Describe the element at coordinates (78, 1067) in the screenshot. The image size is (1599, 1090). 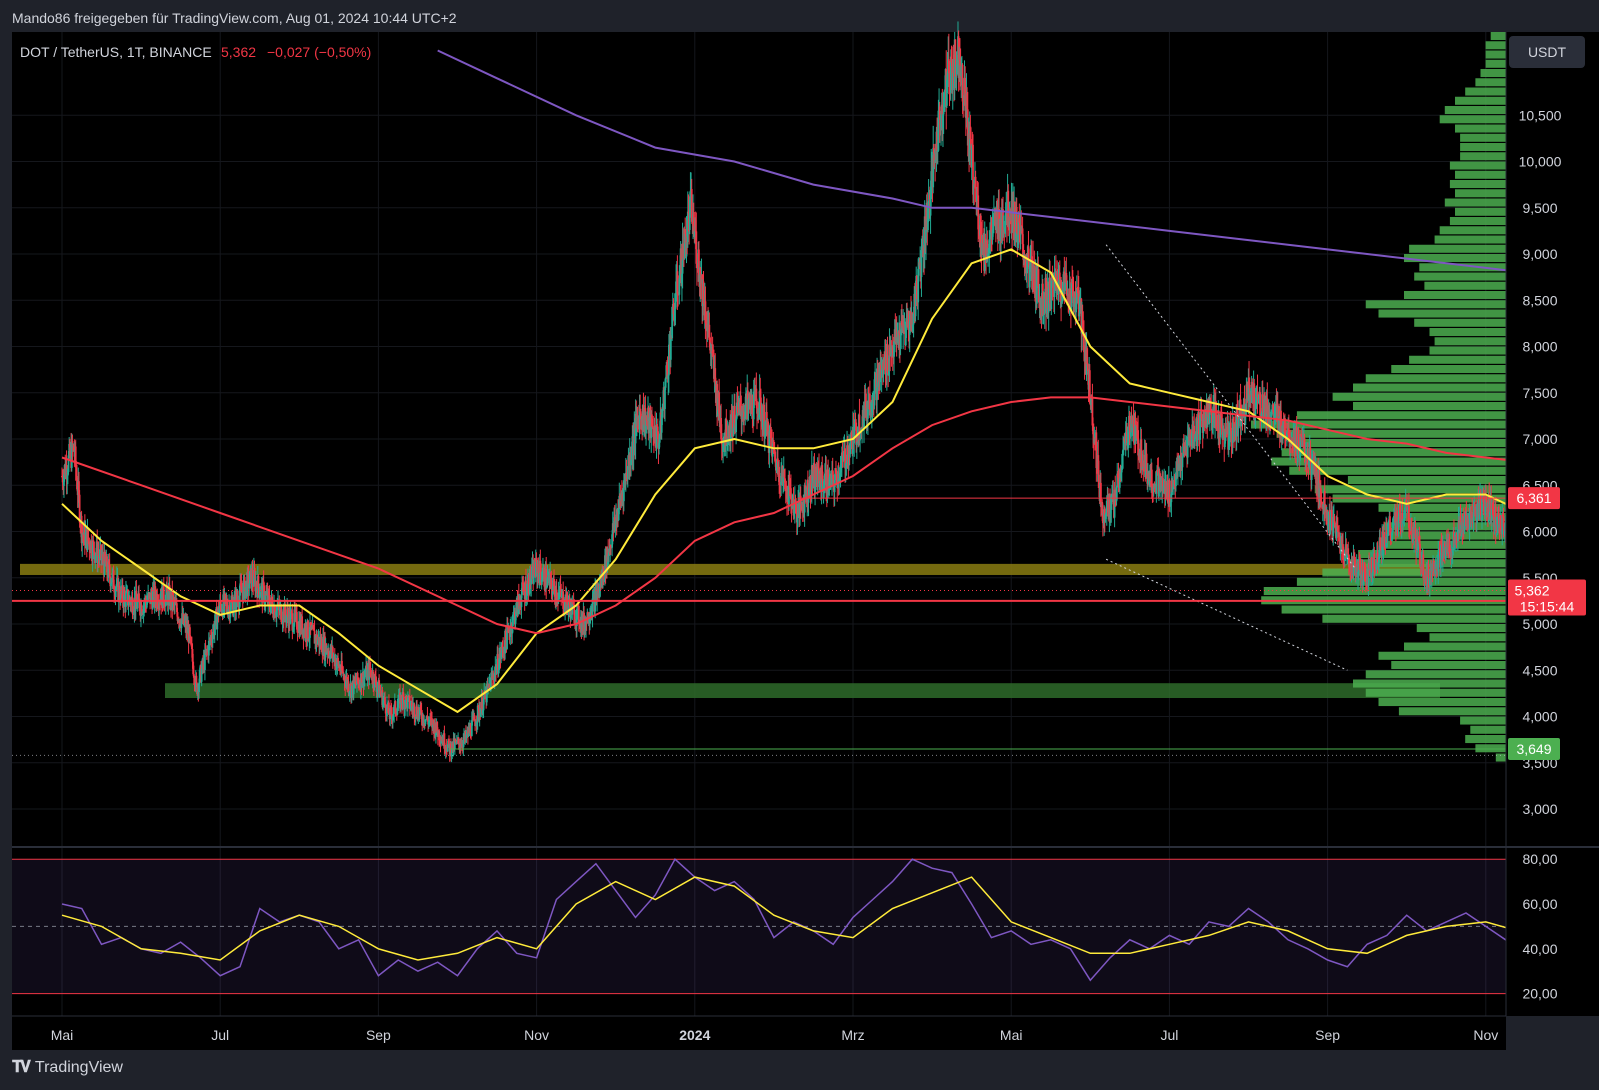
I see `tradingview-brand: TradingView` at that location.